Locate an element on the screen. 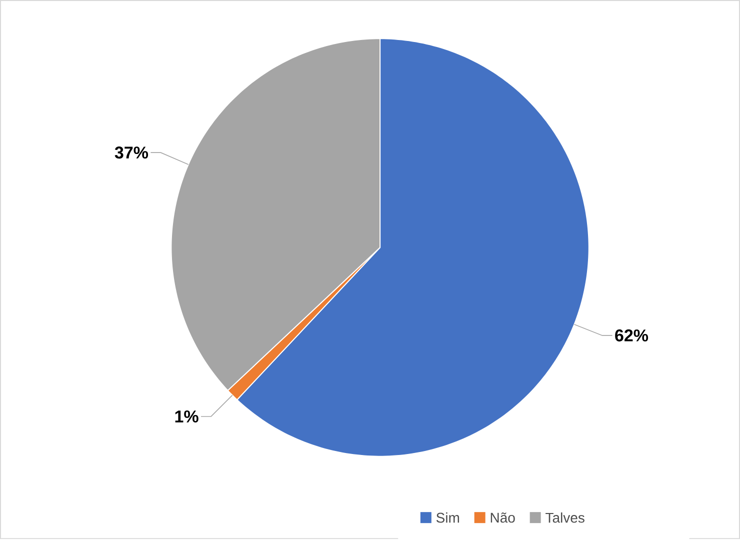  data-label: 37% is located at coordinates (131, 152).